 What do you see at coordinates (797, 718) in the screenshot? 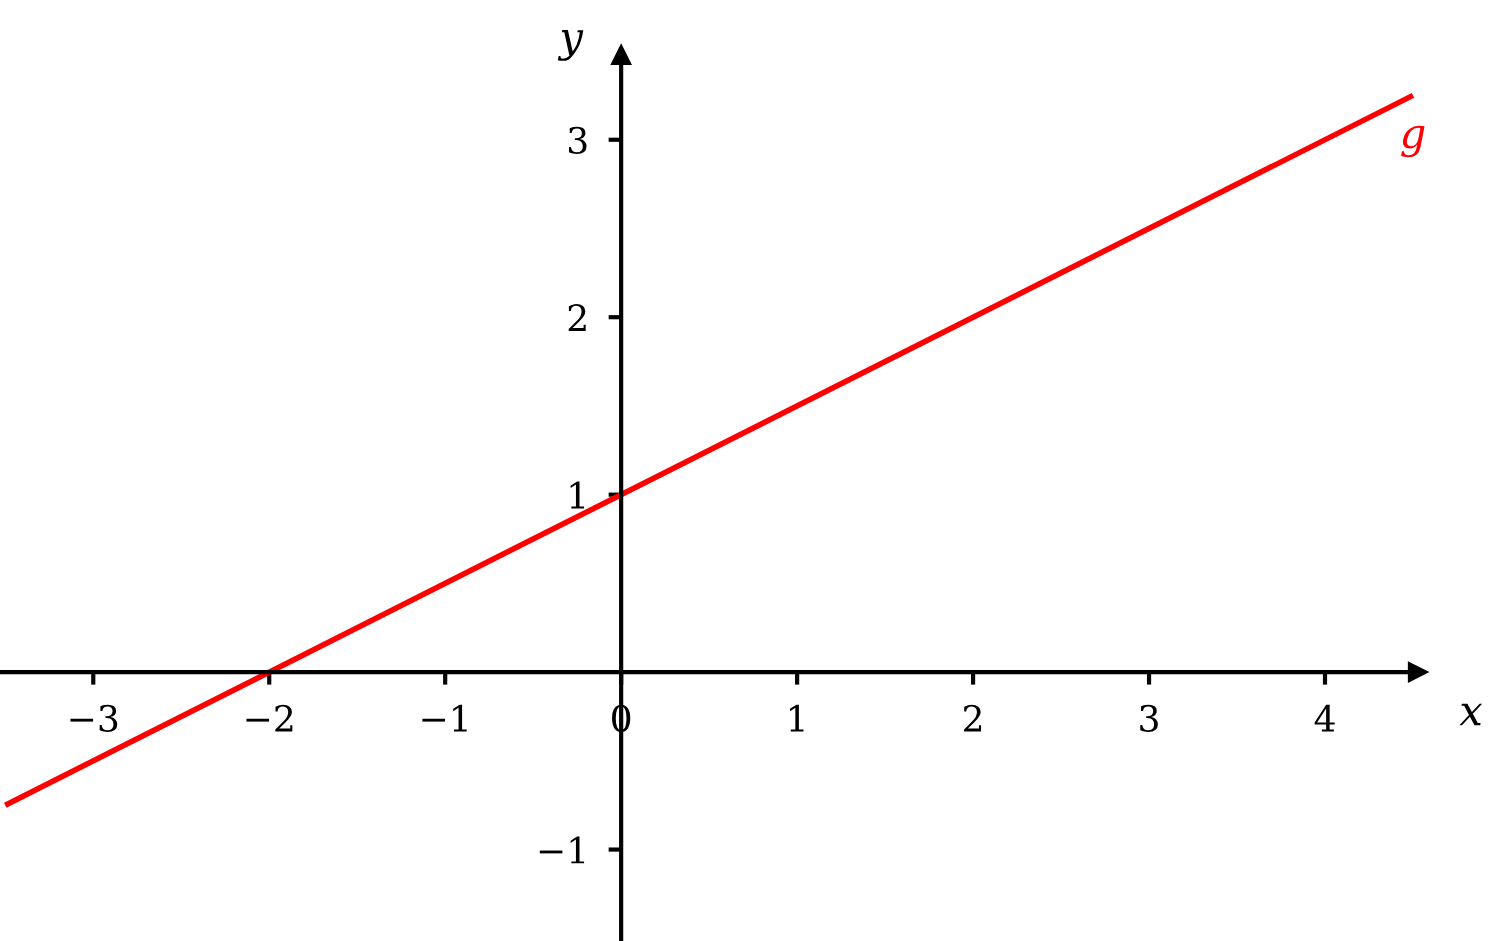
I see `x-tick-label: 1` at bounding box center [797, 718].